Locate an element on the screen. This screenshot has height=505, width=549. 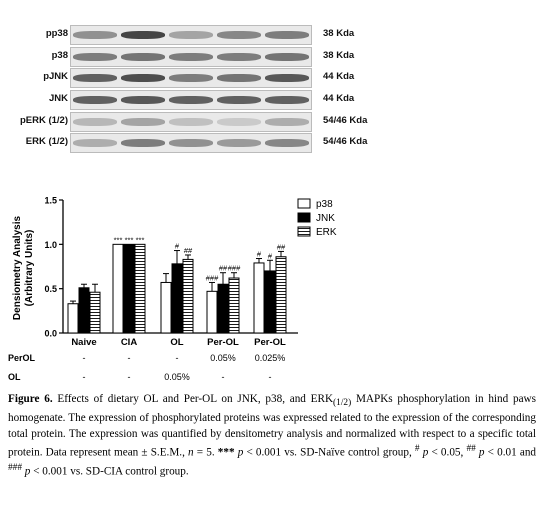
caption-text-7: < 0.001 vs. SD-CIA control group. is located at coordinates (109, 471).